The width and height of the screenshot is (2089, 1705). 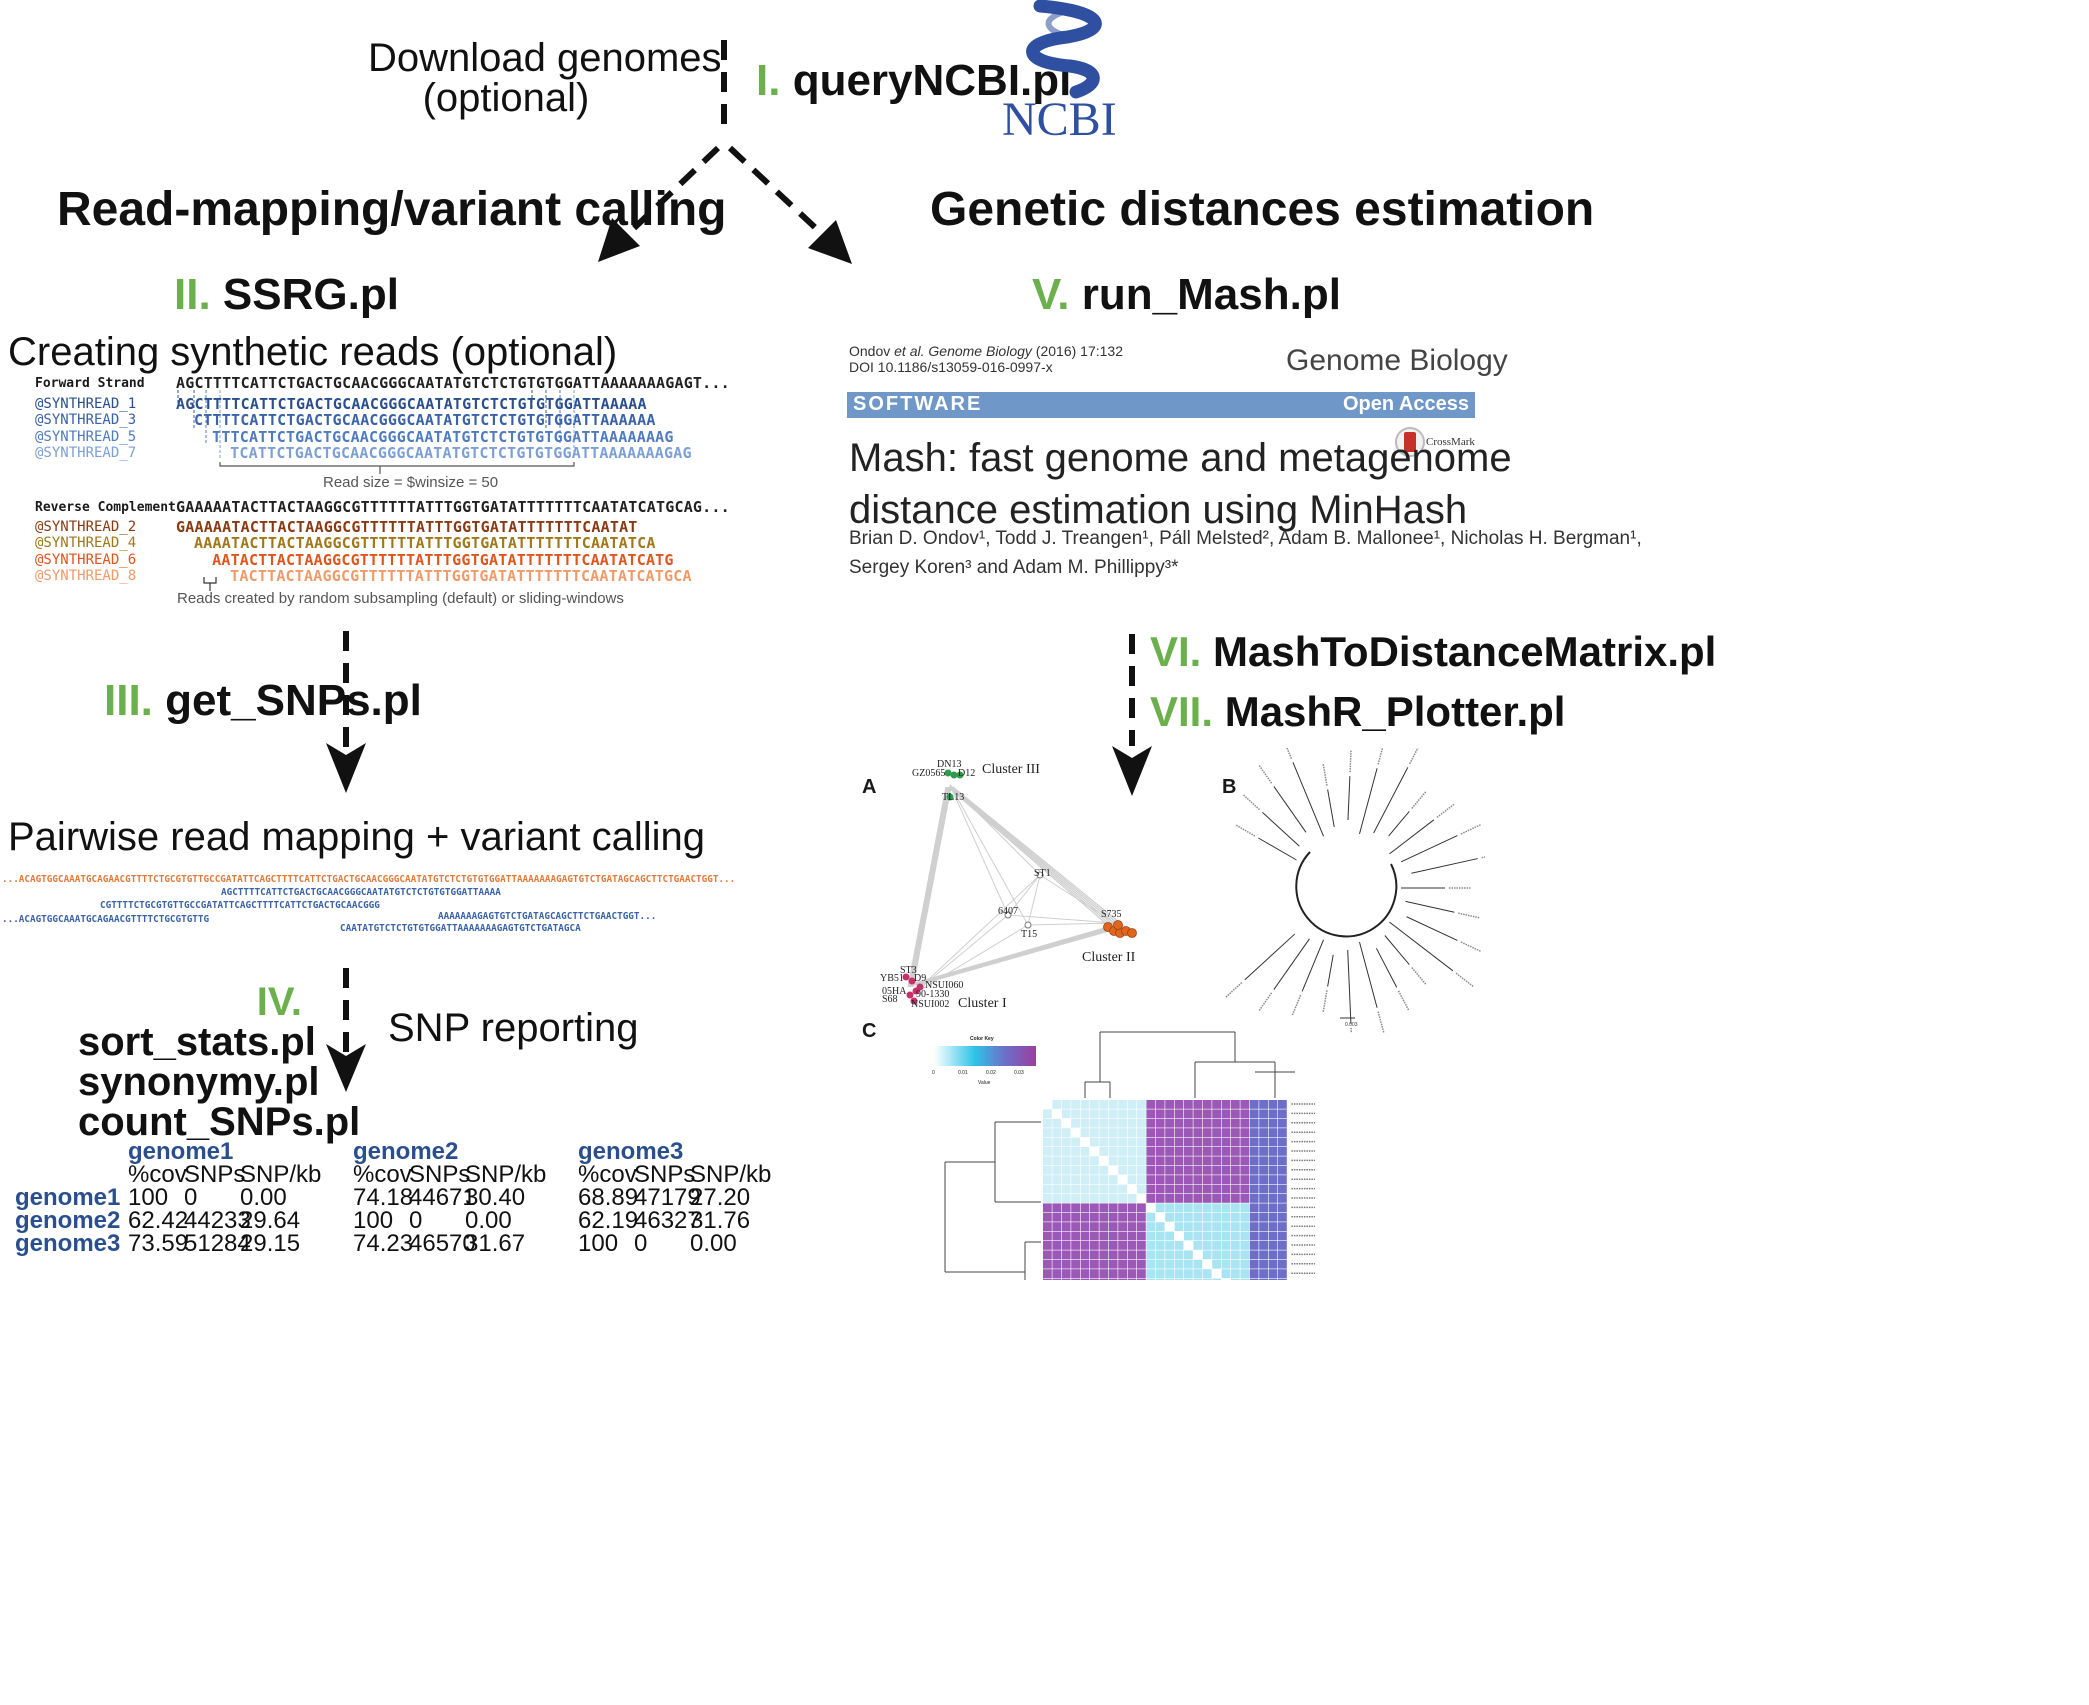 I want to click on table-subheader: SNP/kb, so click(x=731, y=1174).